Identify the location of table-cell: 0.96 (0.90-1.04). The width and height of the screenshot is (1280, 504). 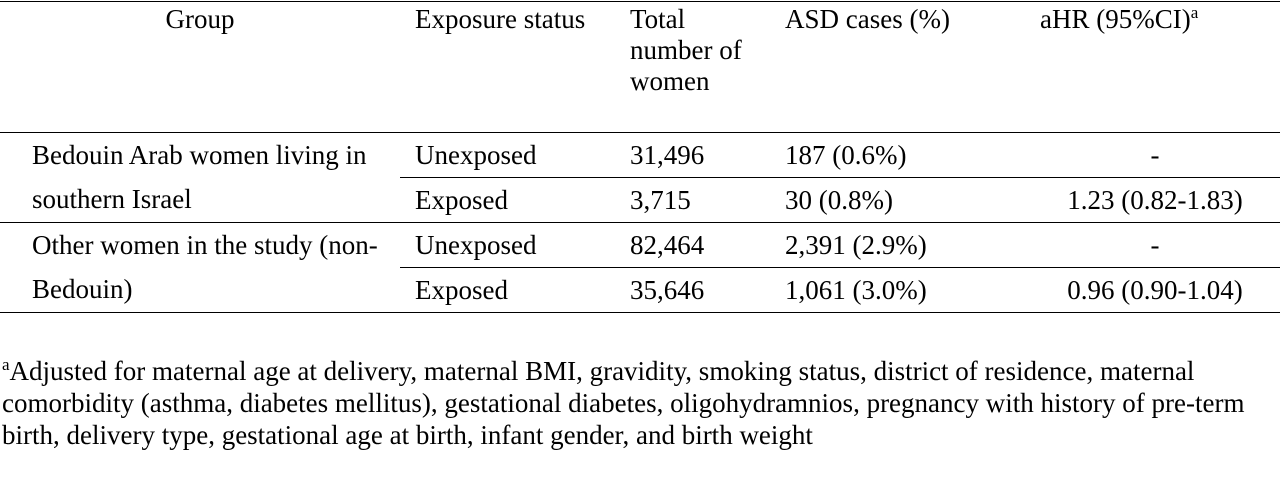
(1155, 290).